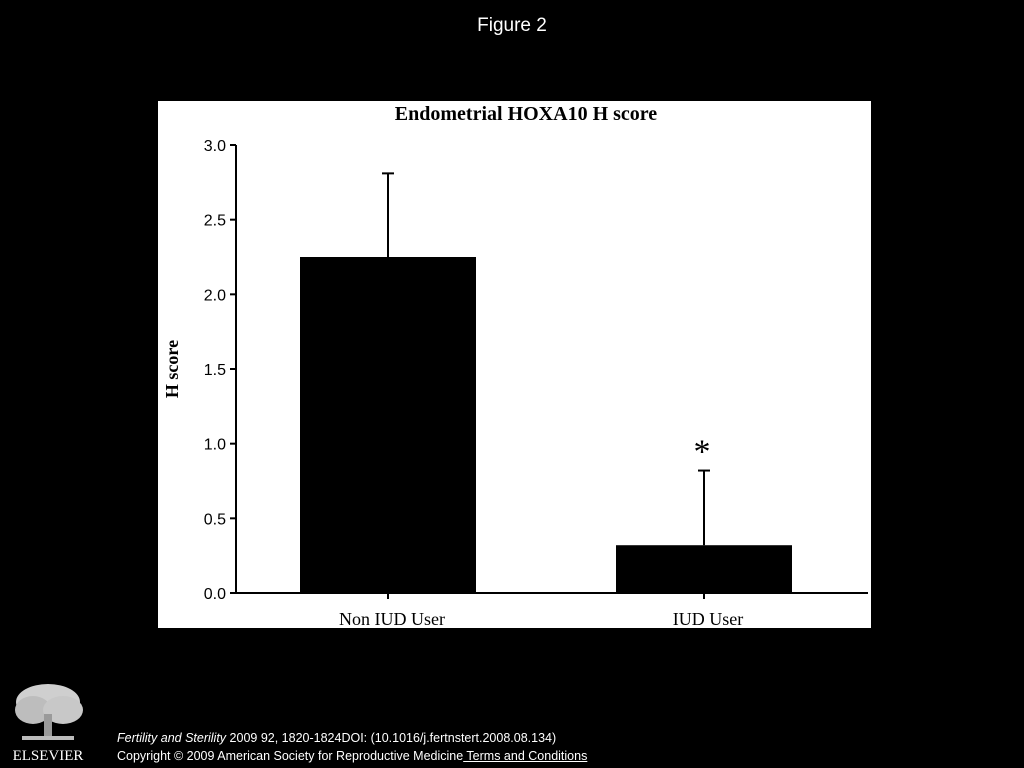 Image resolution: width=1024 pixels, height=768 pixels. What do you see at coordinates (215, 221) in the screenshot?
I see `y-tick-label: 2.5` at bounding box center [215, 221].